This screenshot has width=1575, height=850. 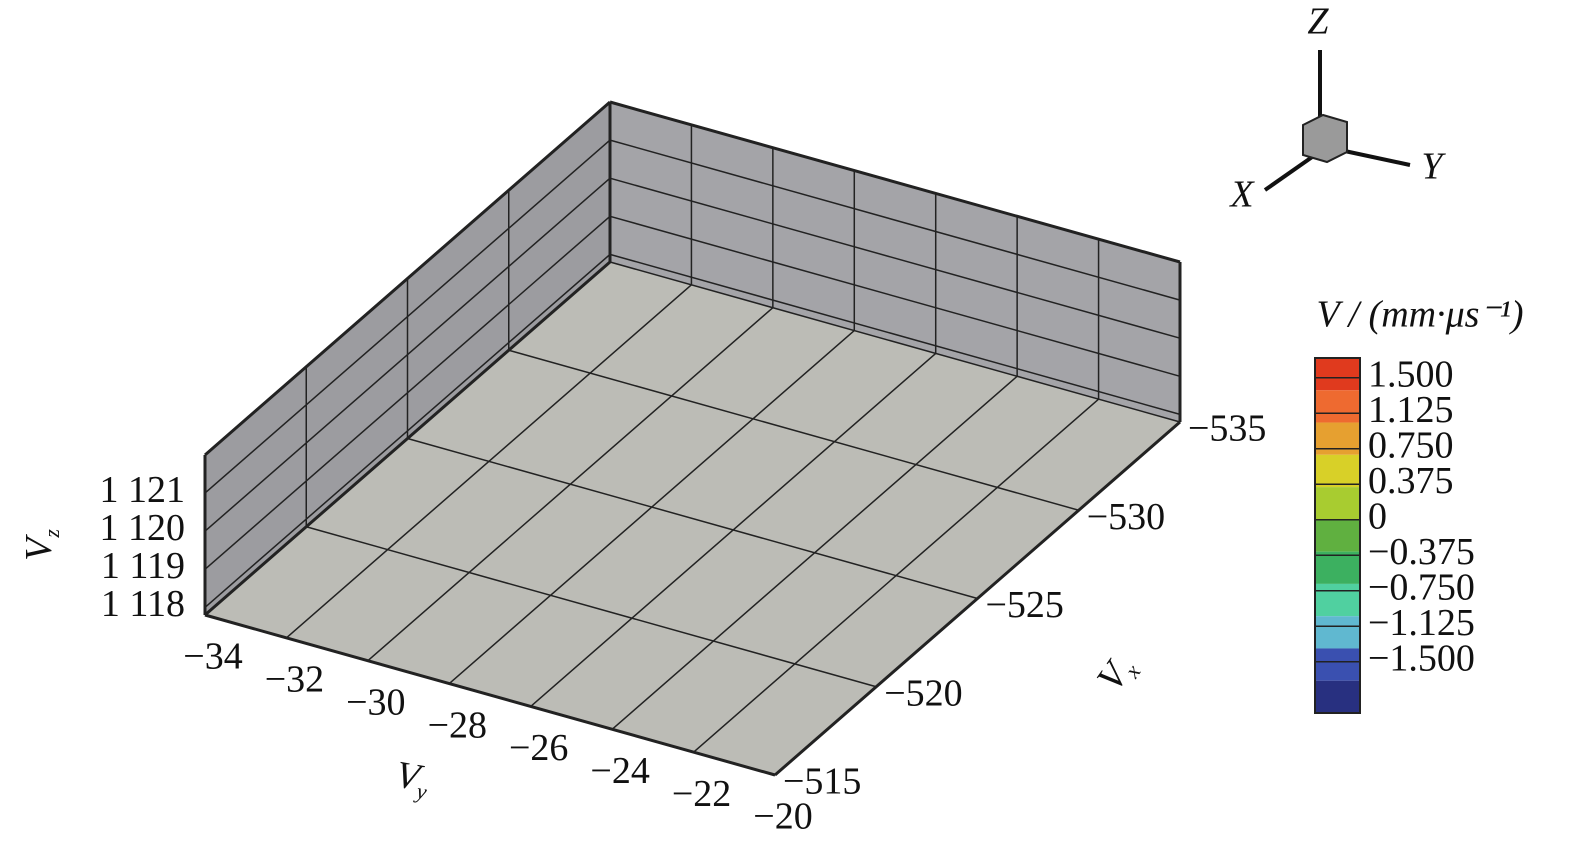 I want to click on y-tick-label: −20, so click(x=782, y=817).